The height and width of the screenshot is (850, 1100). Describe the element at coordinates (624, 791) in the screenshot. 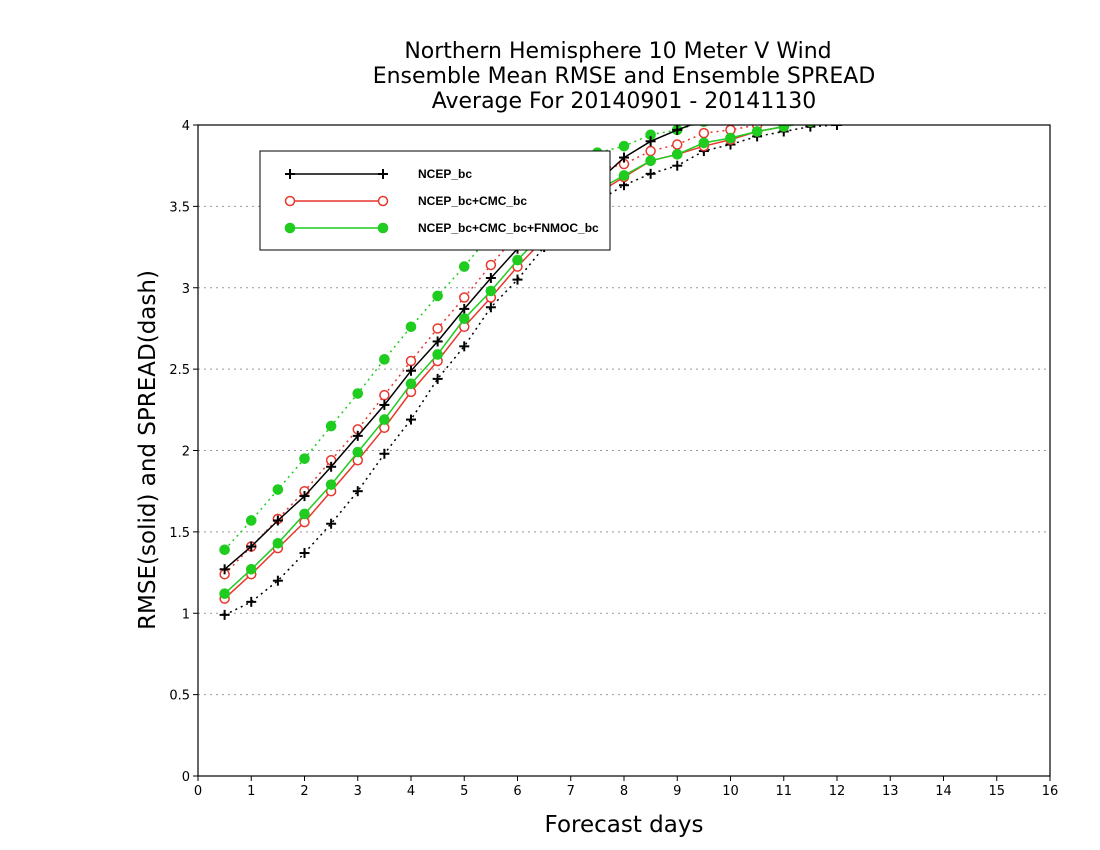

I see `x-tick-label: 8` at that location.